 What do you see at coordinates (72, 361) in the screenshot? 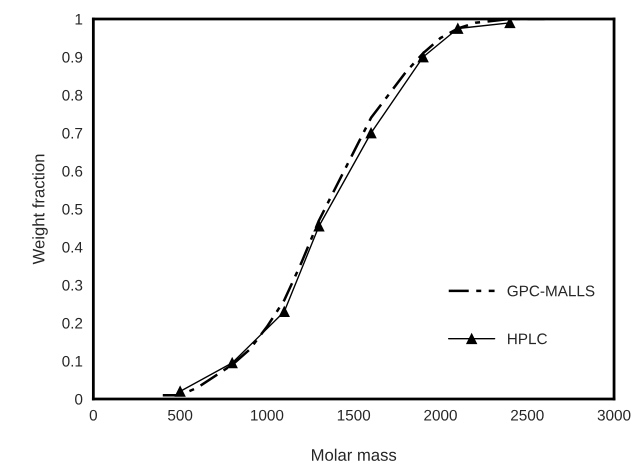
I see `y-tick-label: 0.1` at bounding box center [72, 361].